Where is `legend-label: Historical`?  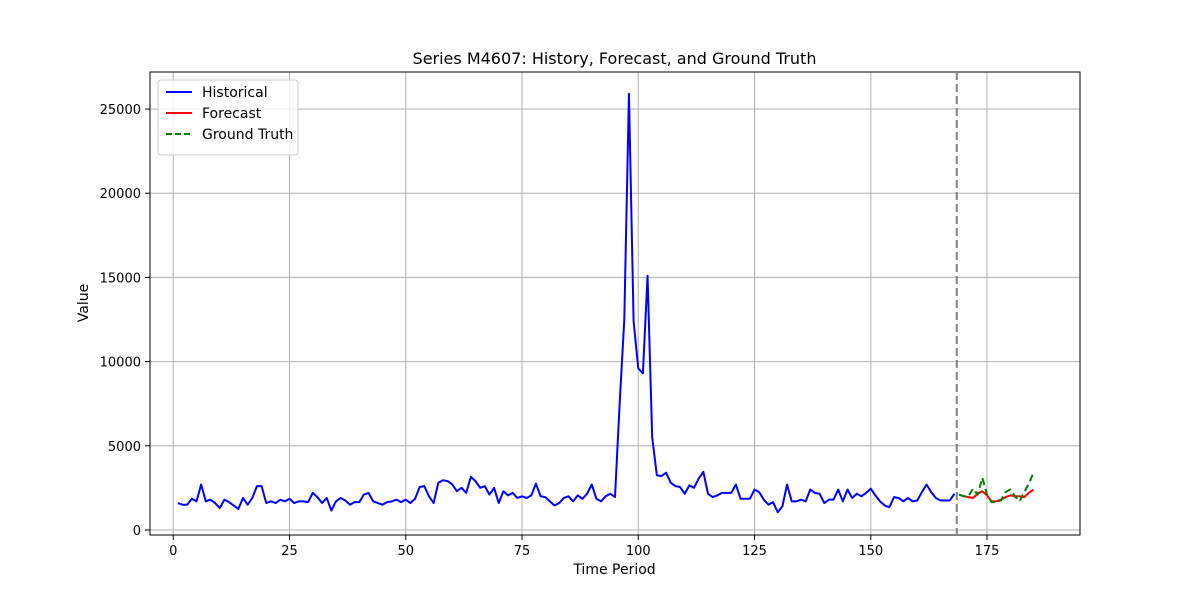
legend-label: Historical is located at coordinates (235, 93).